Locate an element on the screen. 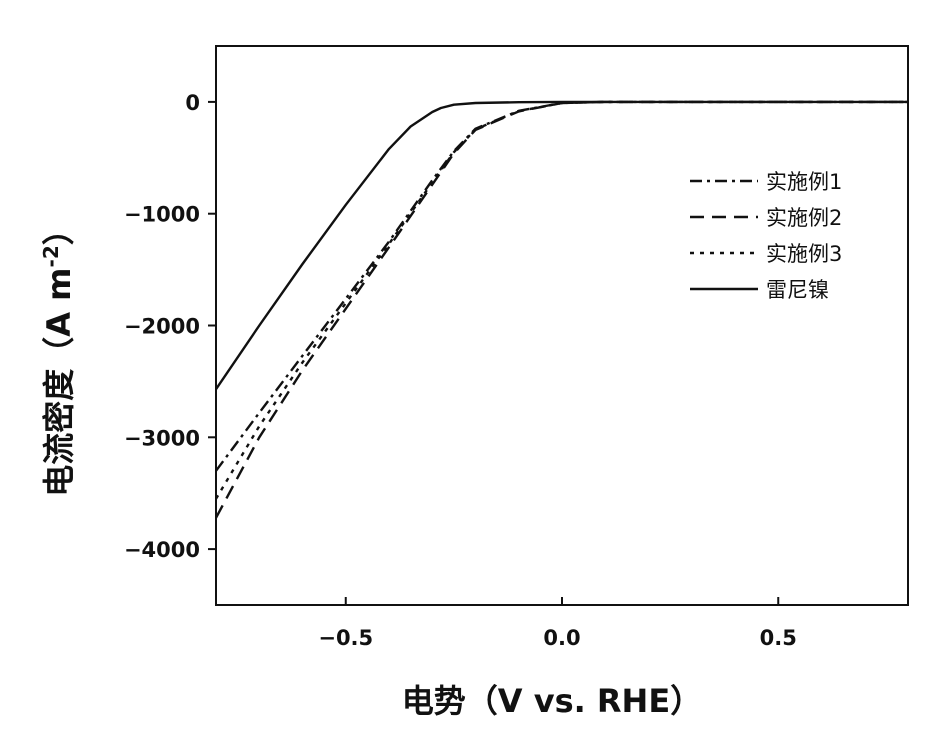 The width and height of the screenshot is (934, 744). y-axis-title-superscript: -2 is located at coordinates (51, 256).